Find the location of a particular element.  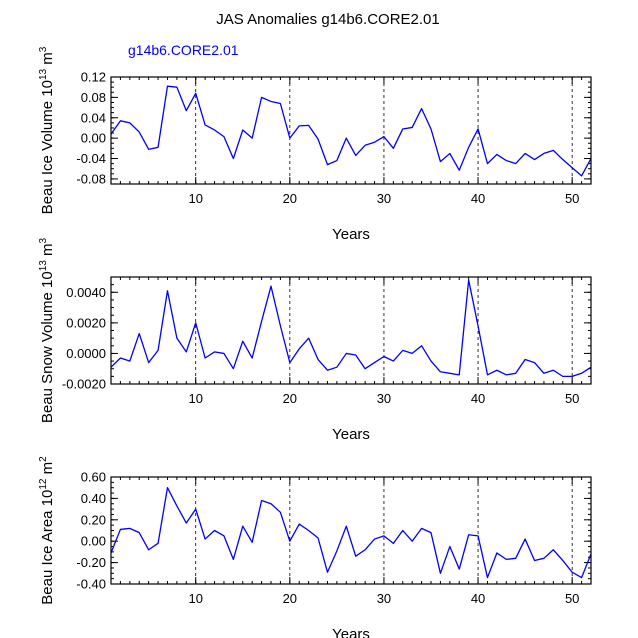

y-tick-label: 0.08 is located at coordinates (93, 97).